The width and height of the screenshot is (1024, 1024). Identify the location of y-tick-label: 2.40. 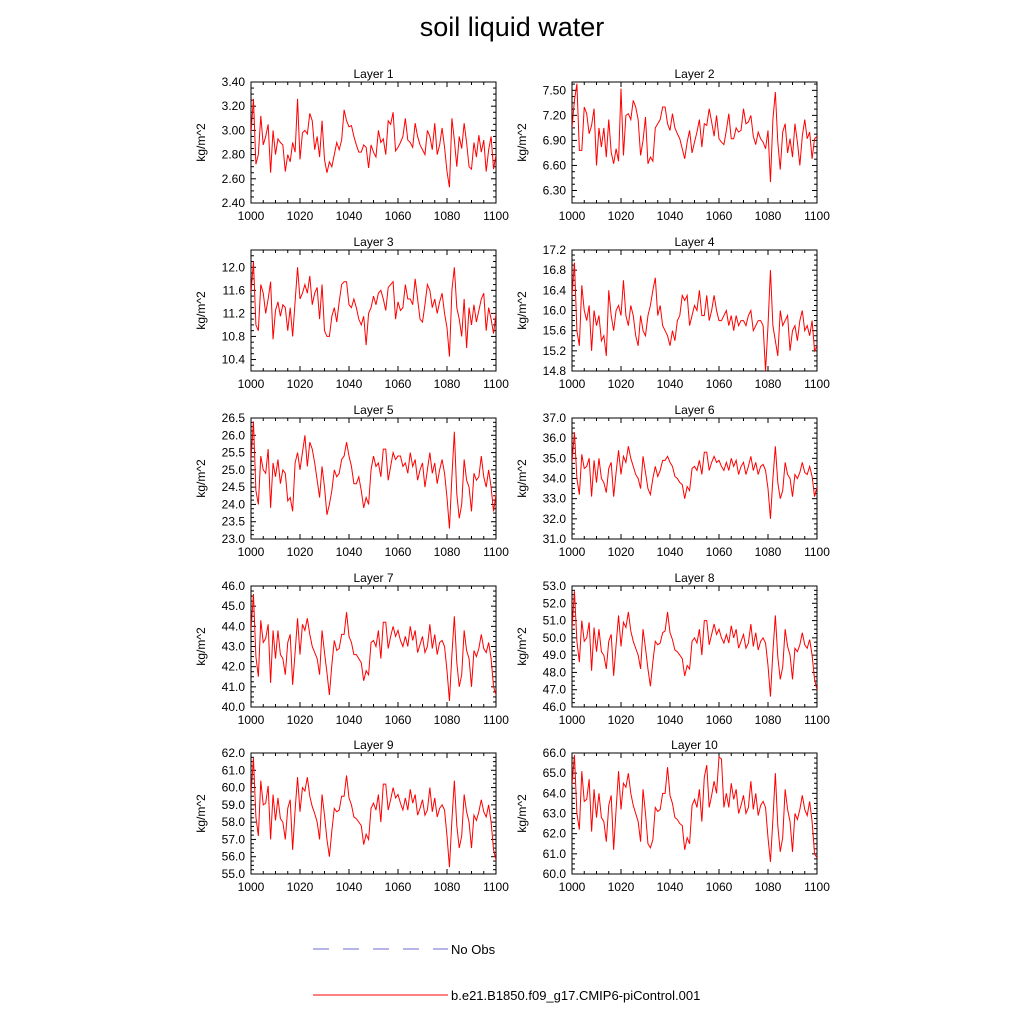
(234, 203).